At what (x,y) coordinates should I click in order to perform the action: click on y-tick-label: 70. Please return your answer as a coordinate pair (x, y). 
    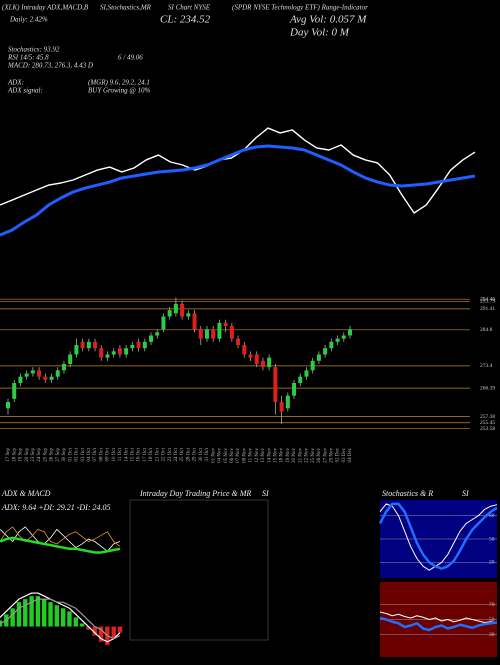
    Looking at the image, I should click on (492, 605).